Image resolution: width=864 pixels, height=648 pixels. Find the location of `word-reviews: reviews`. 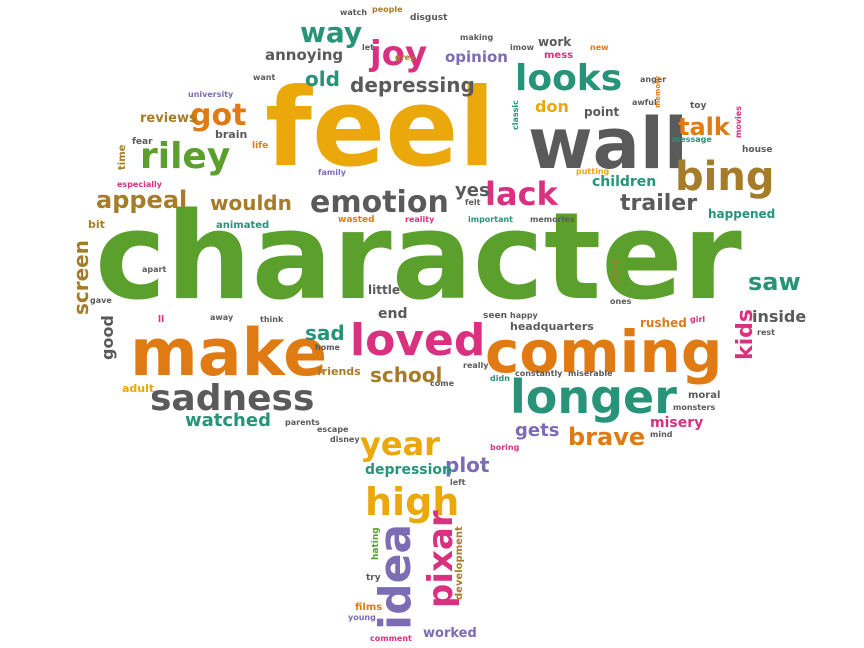

word-reviews: reviews is located at coordinates (168, 118).